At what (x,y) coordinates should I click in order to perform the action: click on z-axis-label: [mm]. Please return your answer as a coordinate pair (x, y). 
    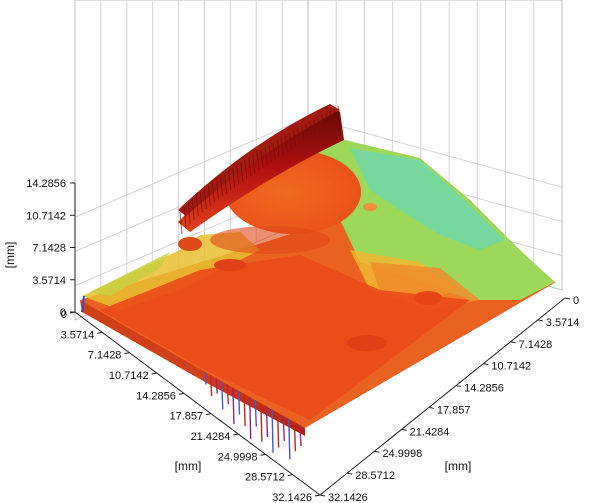
    Looking at the image, I should click on (10, 255).